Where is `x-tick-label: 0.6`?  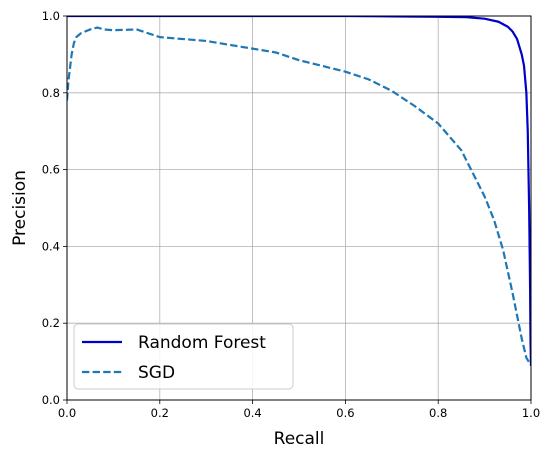 x-tick-label: 0.6 is located at coordinates (345, 413).